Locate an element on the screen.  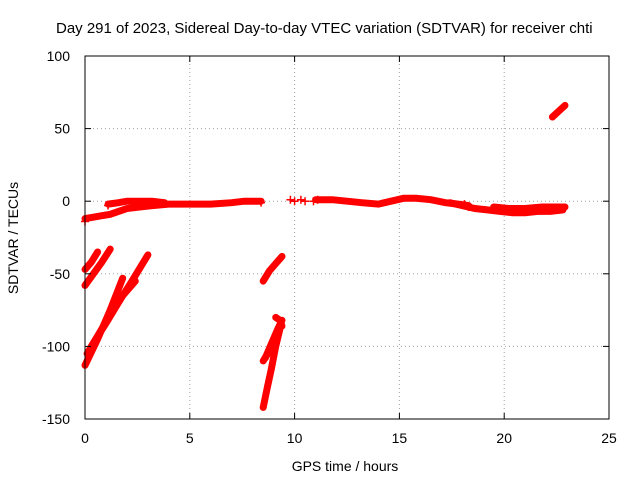
x-tick-label: 0 is located at coordinates (85, 438).